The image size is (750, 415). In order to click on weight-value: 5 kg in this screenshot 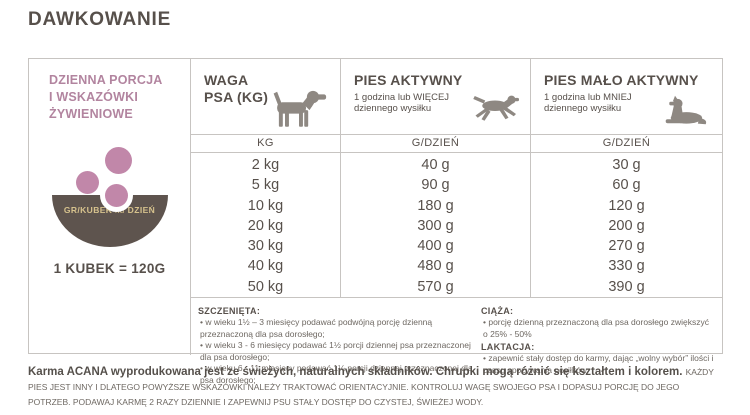, I will do `click(265, 185)`.